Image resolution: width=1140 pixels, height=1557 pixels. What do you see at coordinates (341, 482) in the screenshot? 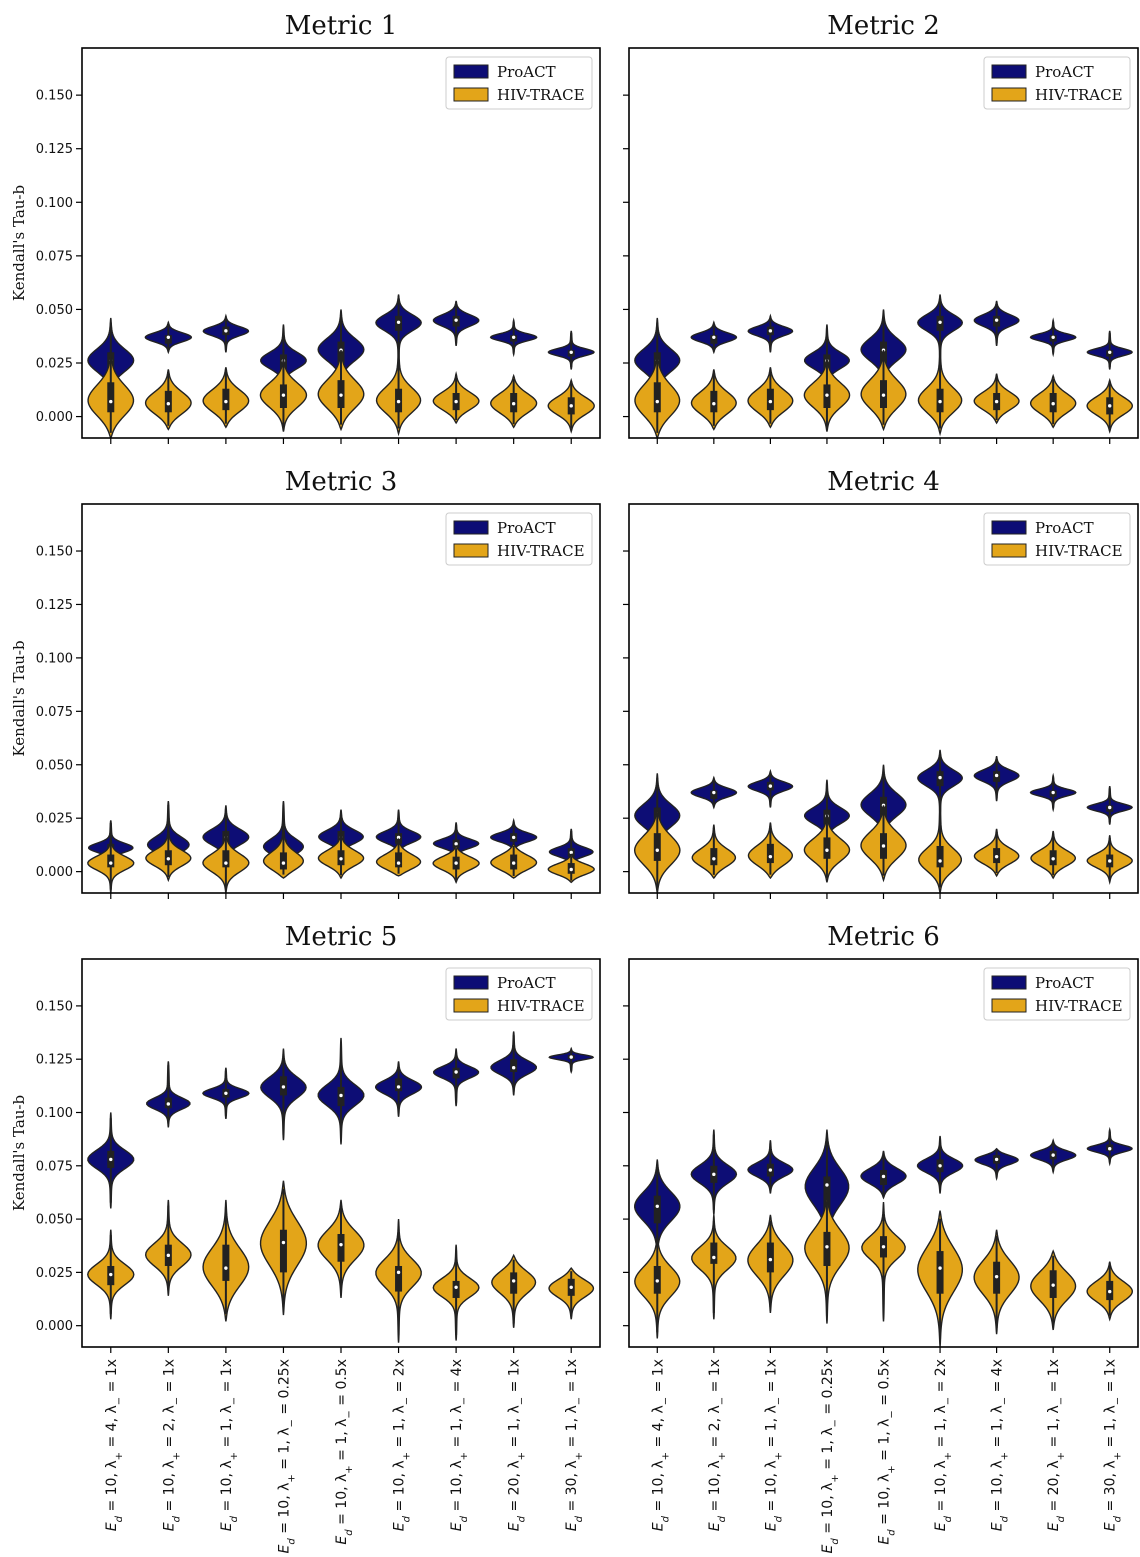
I see `panel-title: Metric 3` at bounding box center [341, 482].